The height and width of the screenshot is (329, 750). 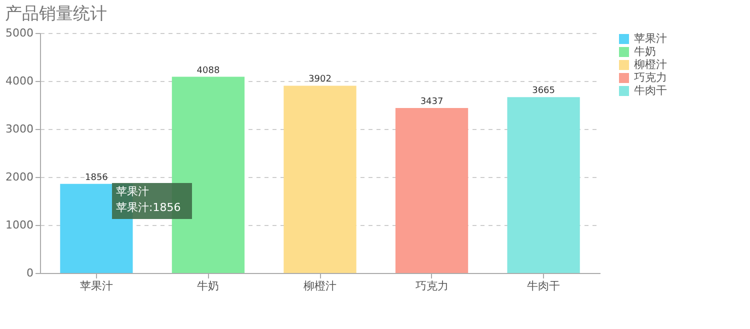 I want to click on legend-label: 柳橙汁, so click(x=650, y=64).